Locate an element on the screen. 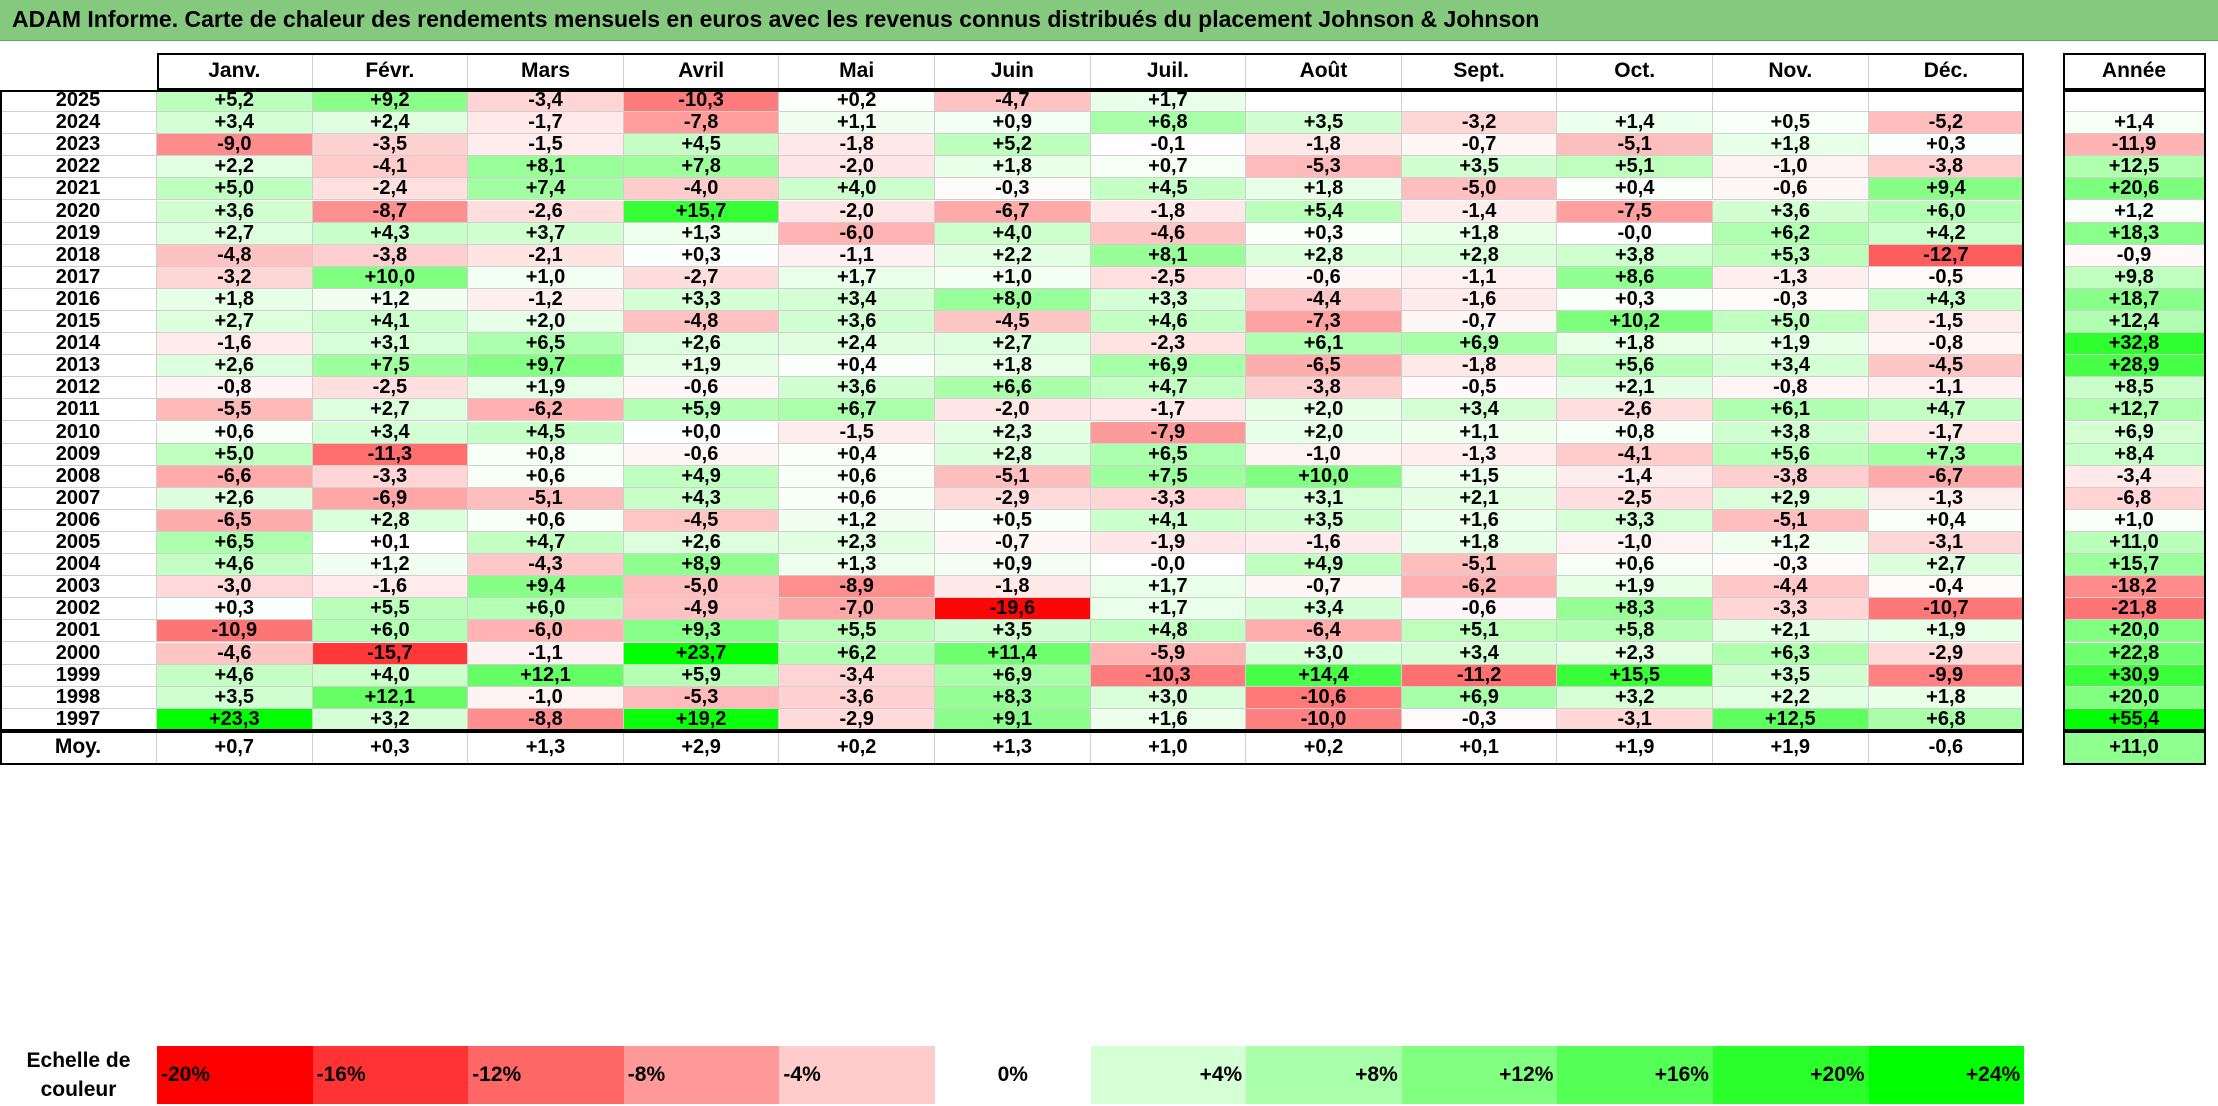 This screenshot has width=2218, height=1106. heatmap-cell: +2,7 is located at coordinates (390, 410).